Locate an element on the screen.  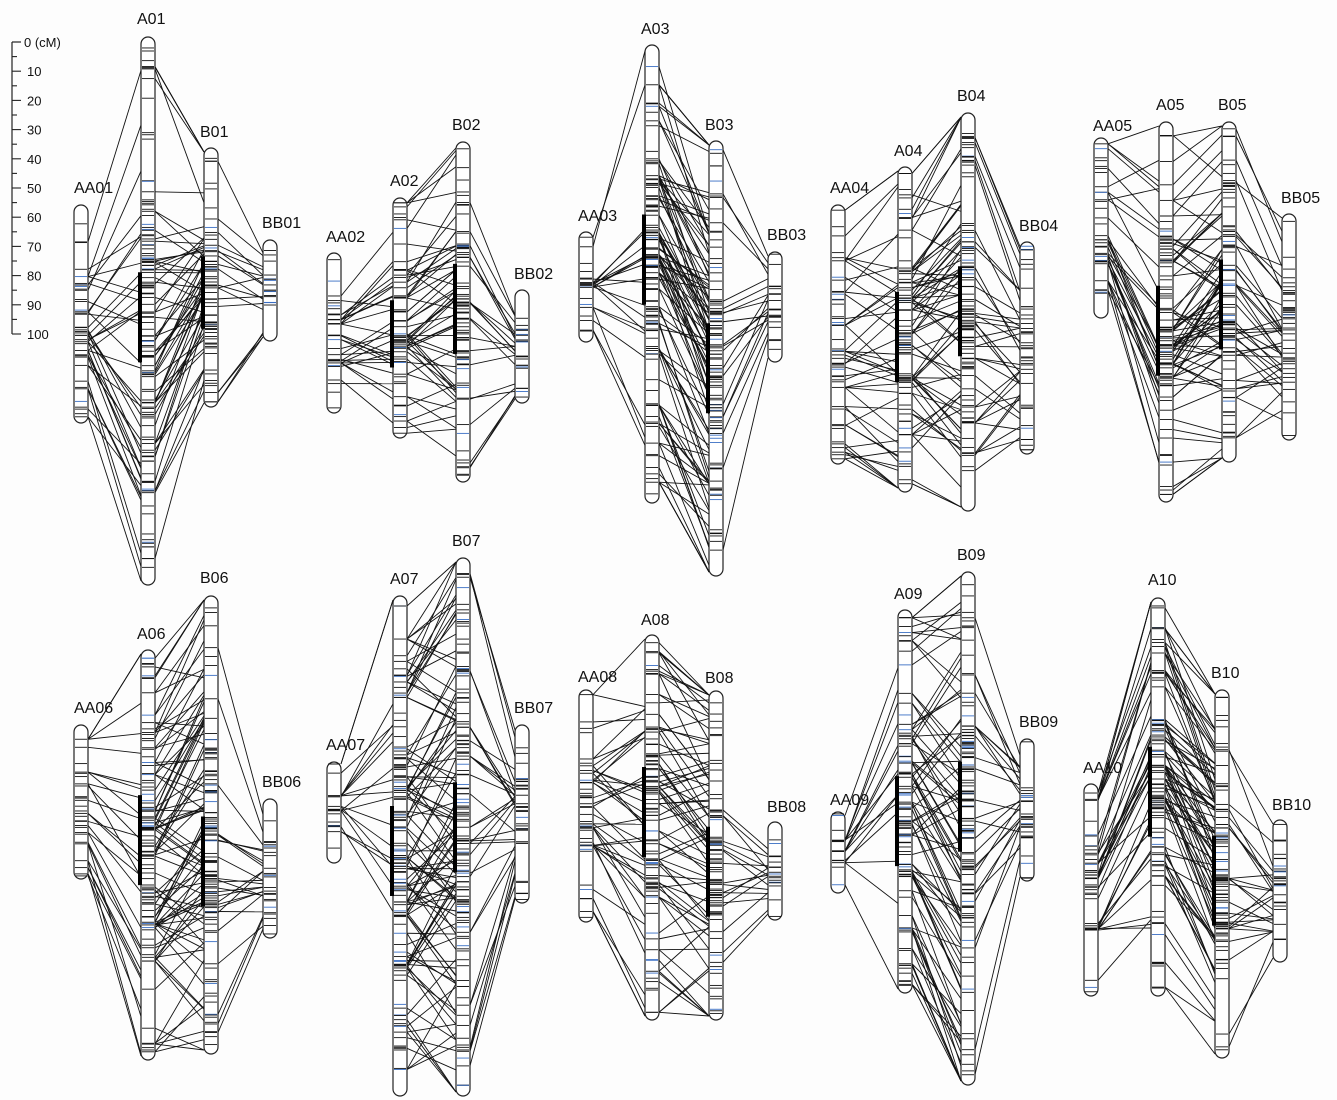
chromosome: B02 is located at coordinates (466, 300).